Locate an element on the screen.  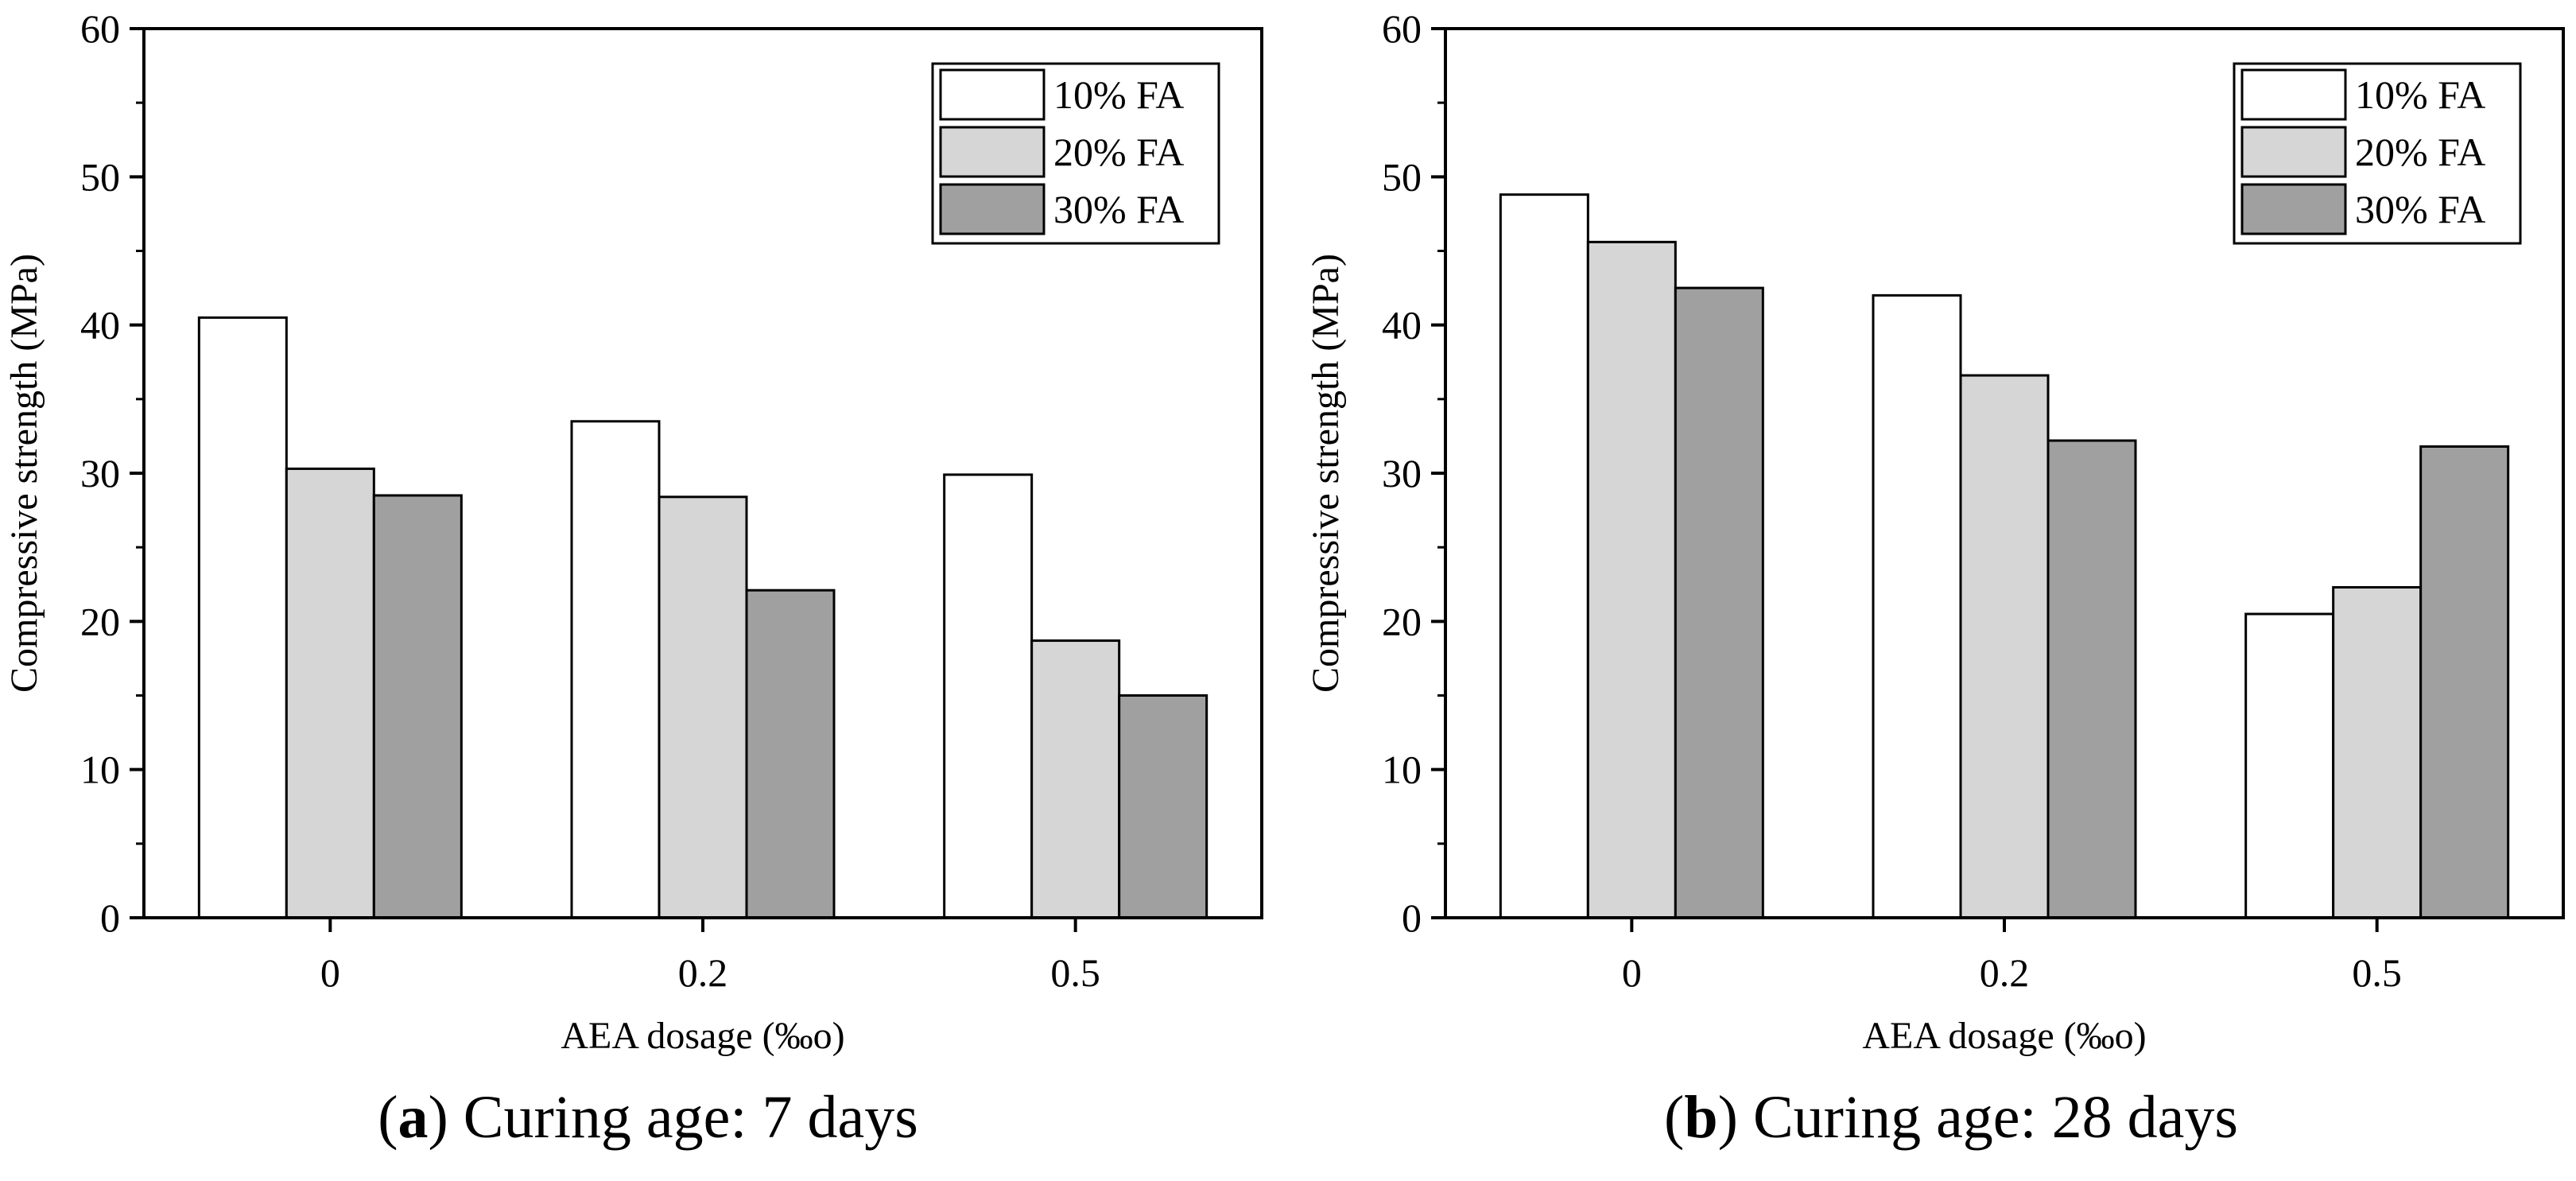
caption-letter: a is located at coordinates (414, 1117).